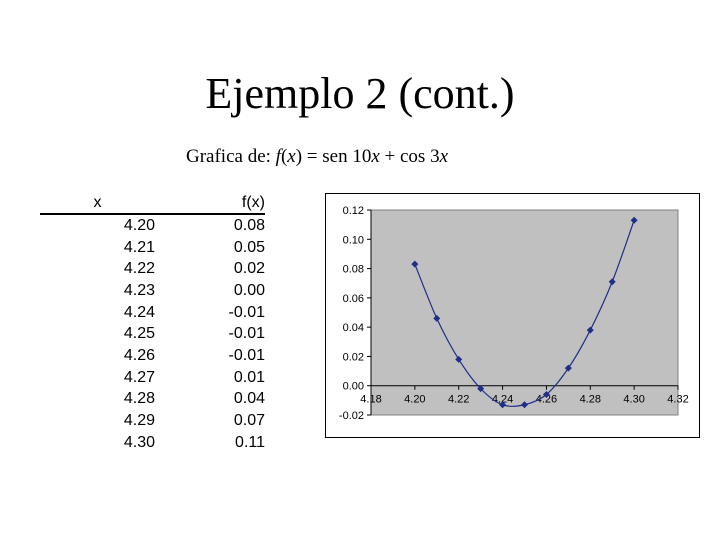  I want to click on table-row: 4.27 0.01, so click(152, 378).